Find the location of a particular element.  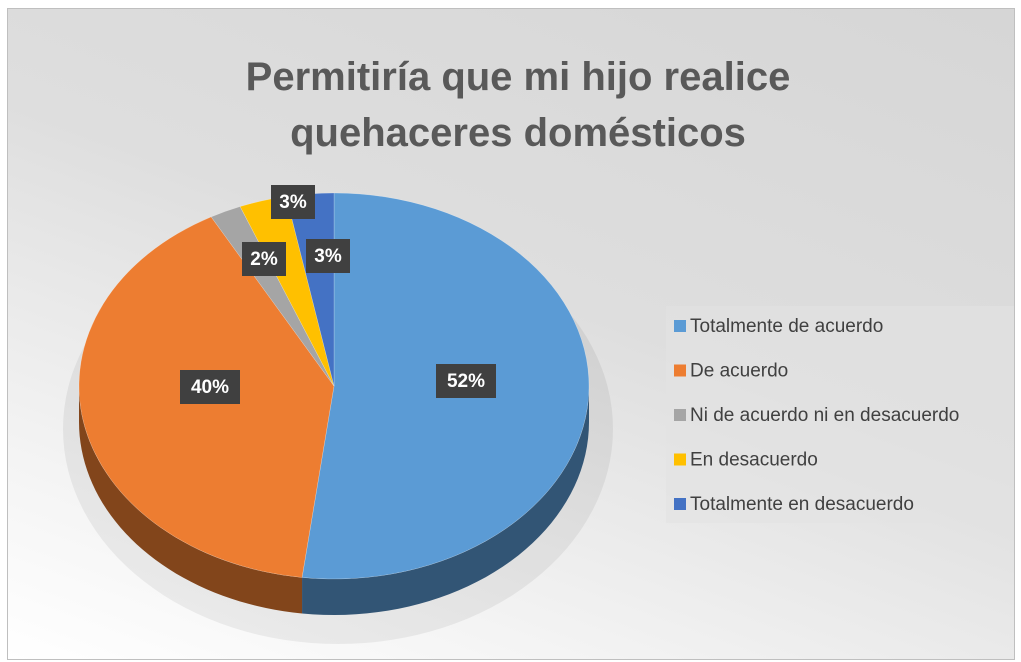

value-label: 40% is located at coordinates (210, 387).